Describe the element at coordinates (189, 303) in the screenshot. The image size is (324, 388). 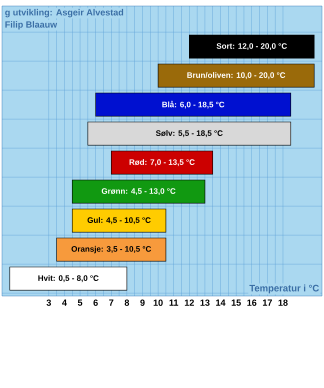
I see `x-tick-label: 12` at that location.